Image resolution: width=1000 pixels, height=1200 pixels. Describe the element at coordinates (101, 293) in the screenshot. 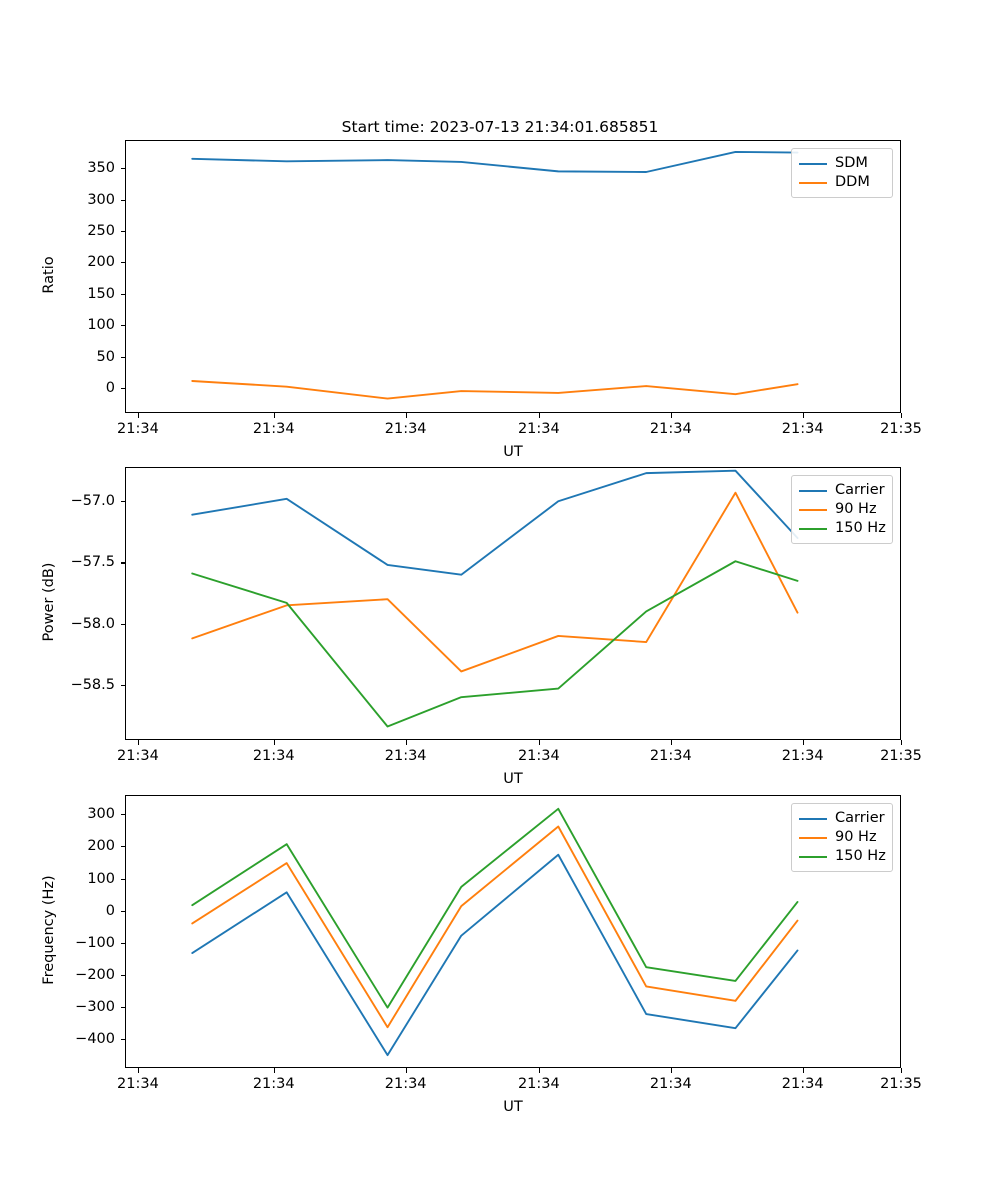

I see `y-tick-label: 150` at that location.